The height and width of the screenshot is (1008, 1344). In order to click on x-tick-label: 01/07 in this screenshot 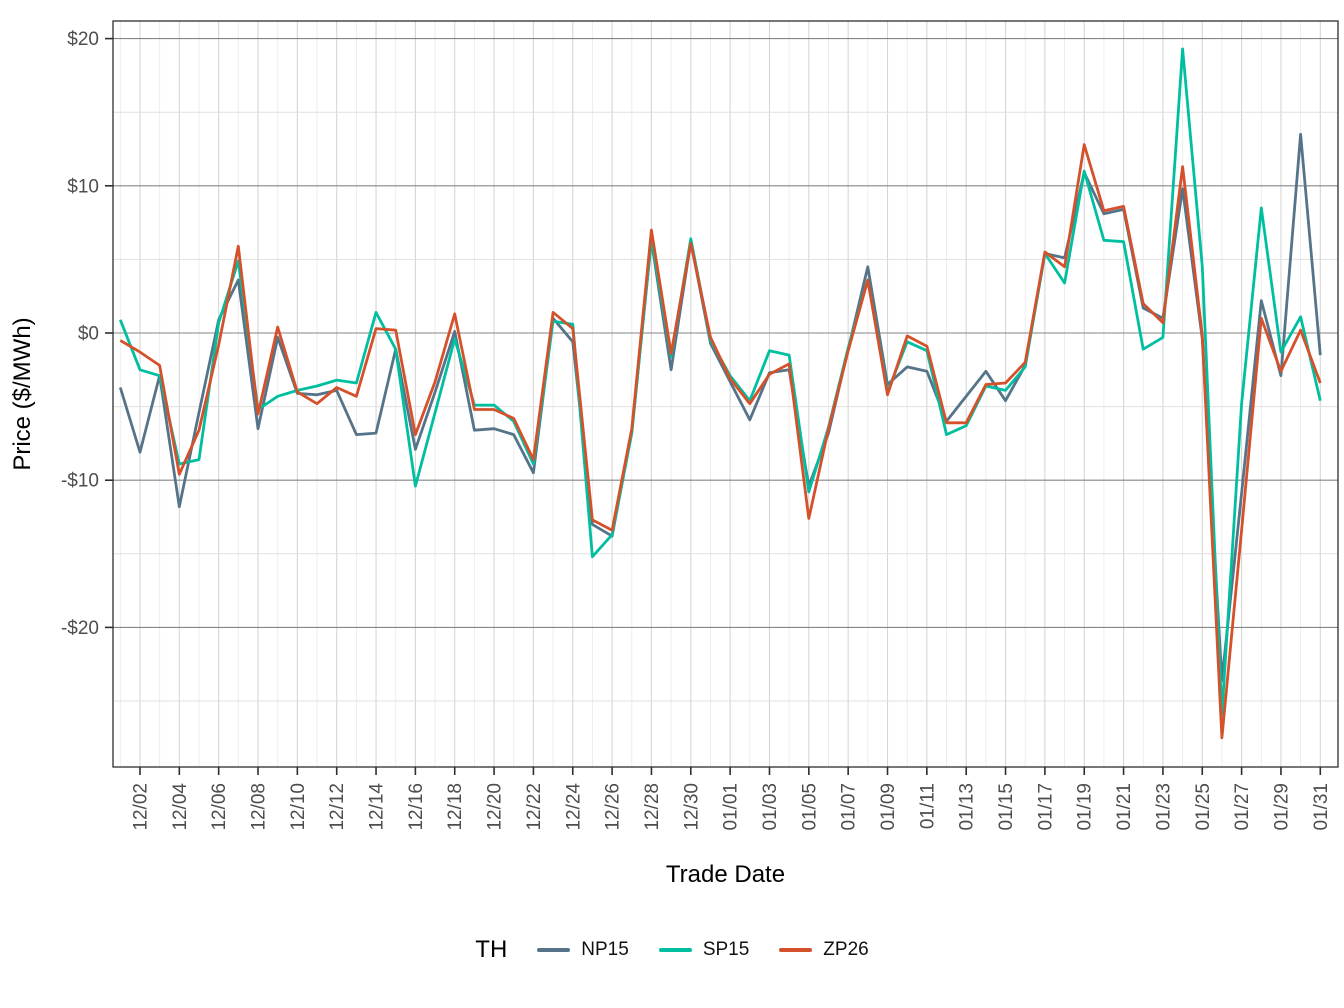, I will do `click(849, 807)`.